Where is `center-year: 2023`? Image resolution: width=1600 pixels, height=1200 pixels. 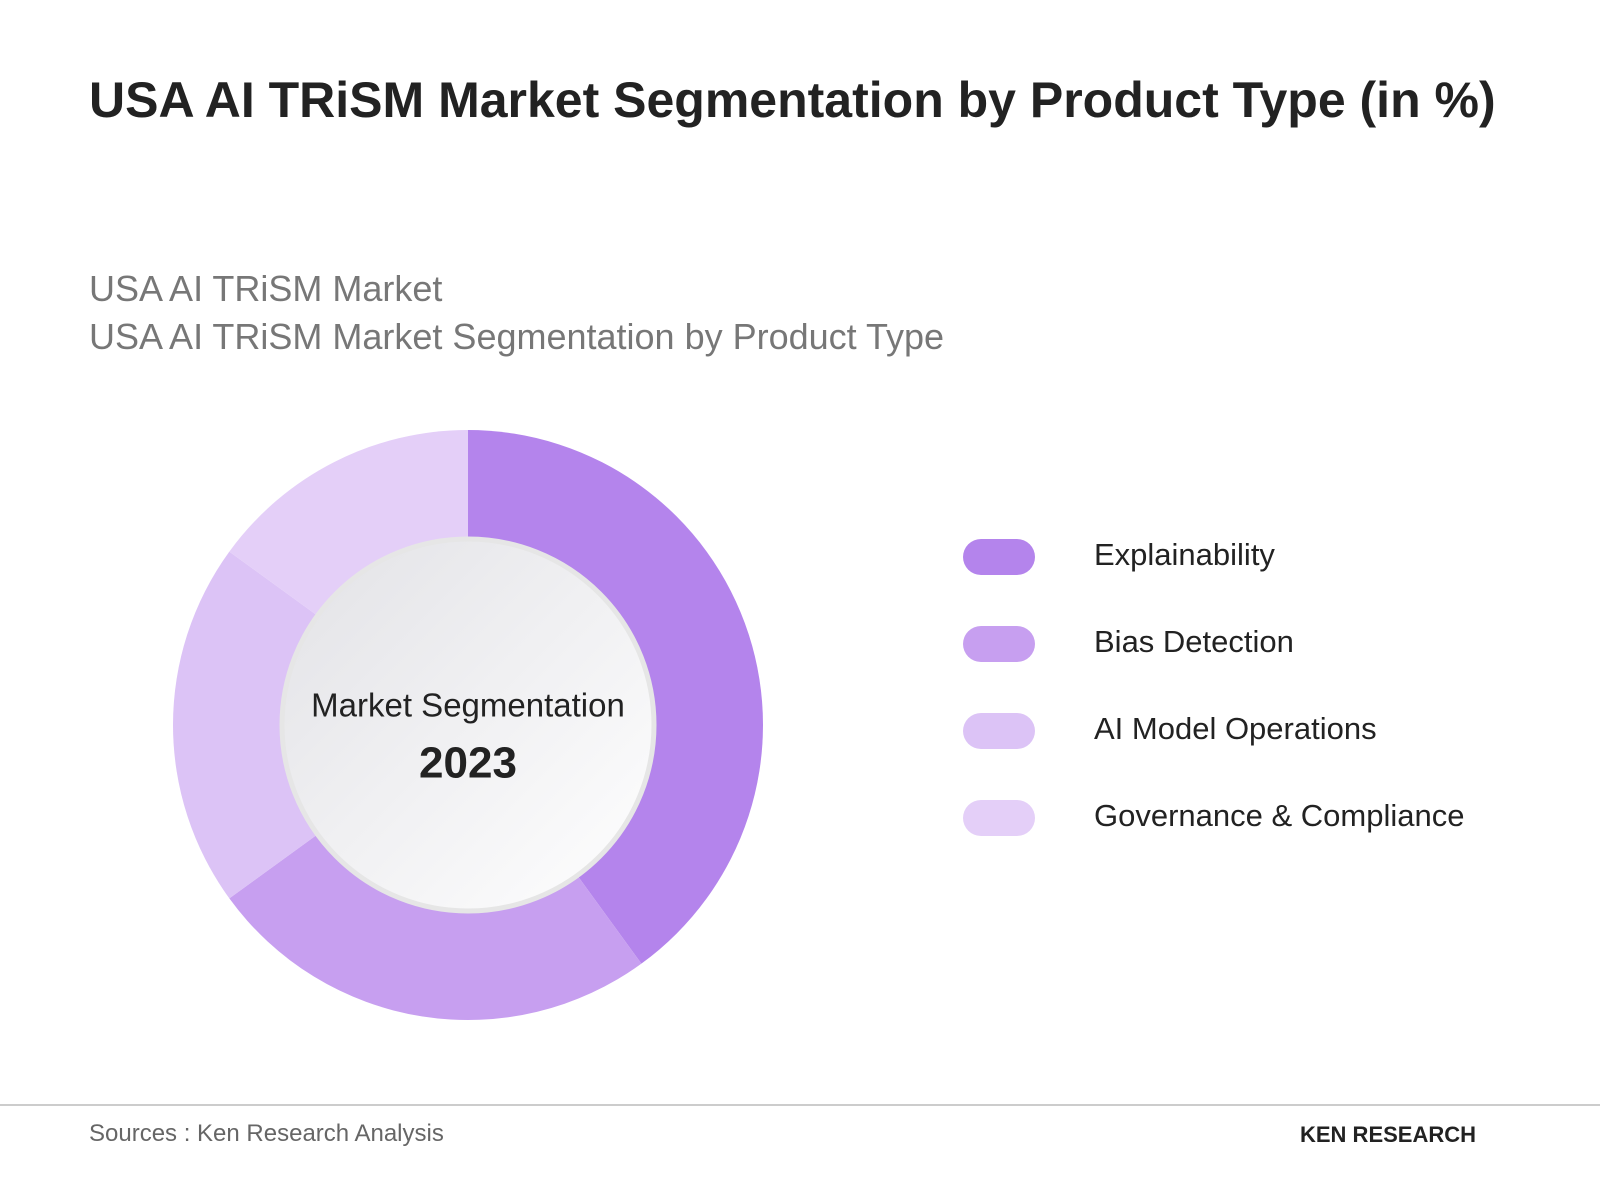 center-year: 2023 is located at coordinates (468, 763).